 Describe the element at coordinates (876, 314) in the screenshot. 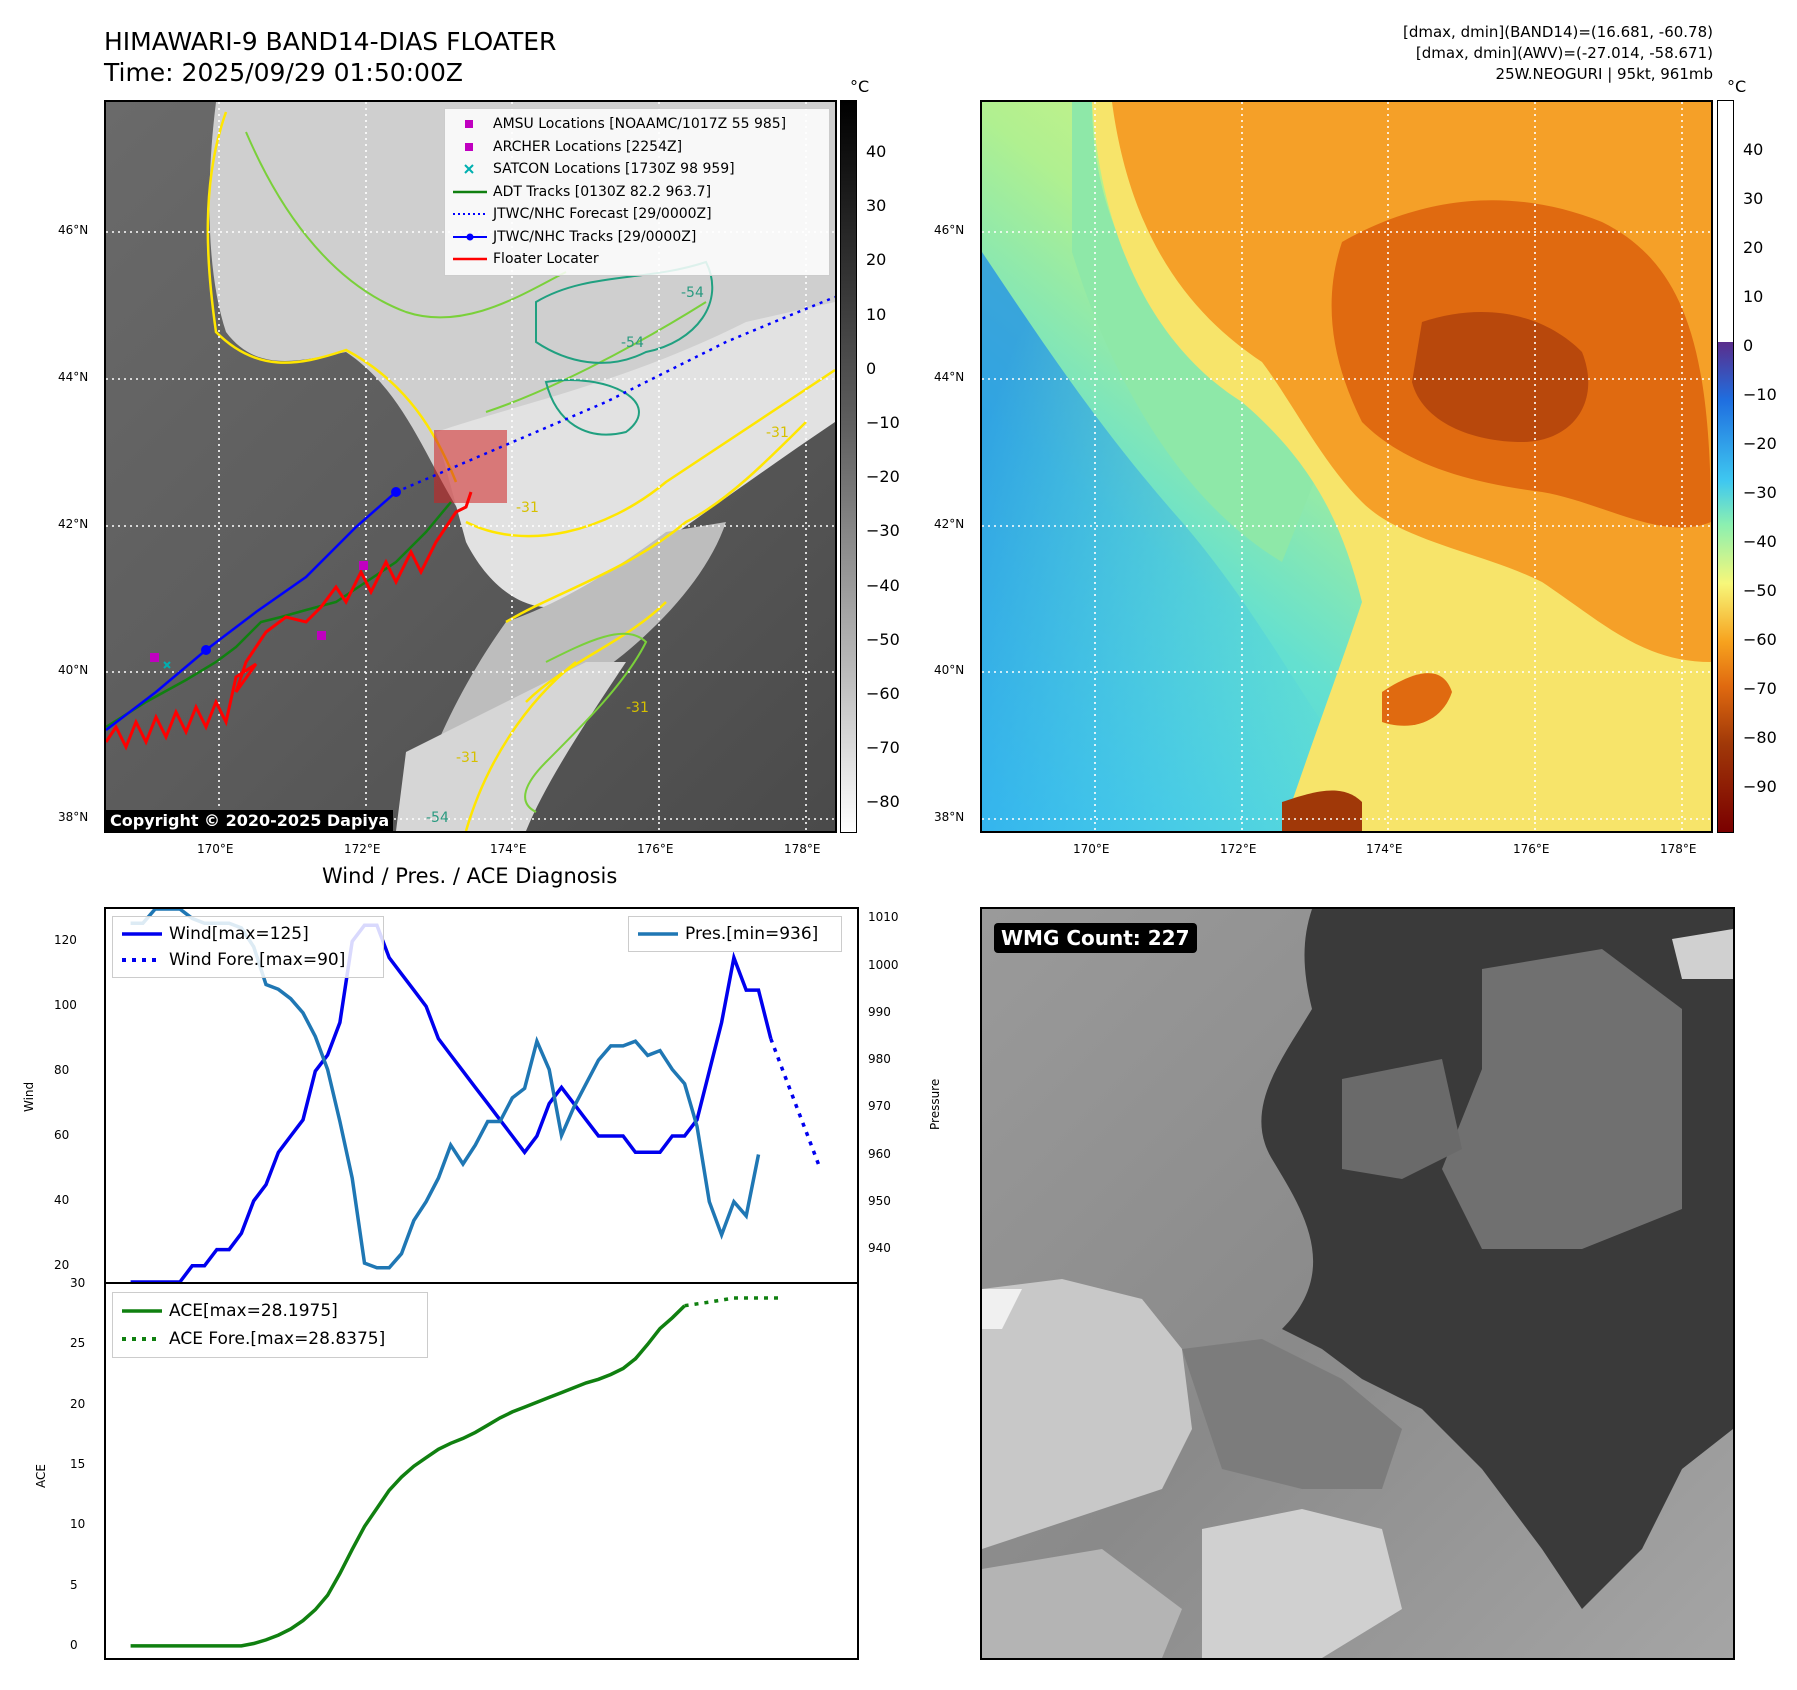

I see `gray-colorbar-tick: 10` at that location.